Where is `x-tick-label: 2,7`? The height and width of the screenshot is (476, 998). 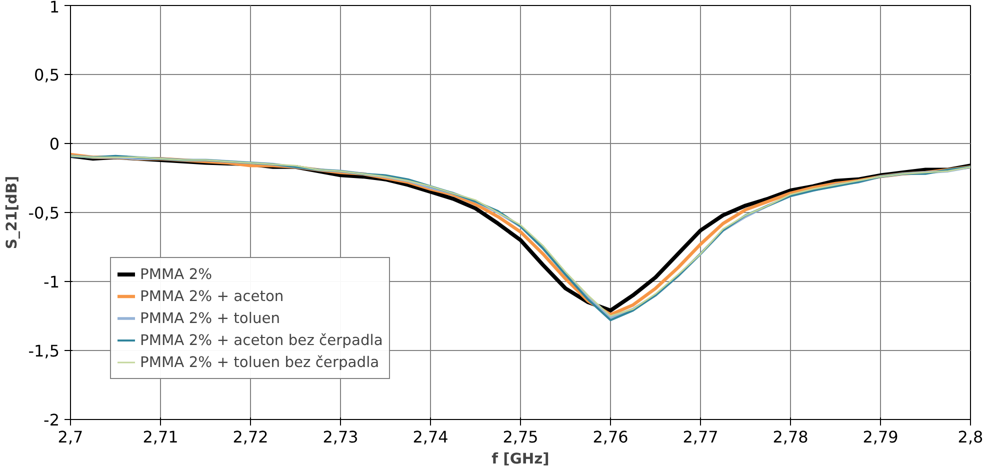 x-tick-label: 2,7 is located at coordinates (71, 437).